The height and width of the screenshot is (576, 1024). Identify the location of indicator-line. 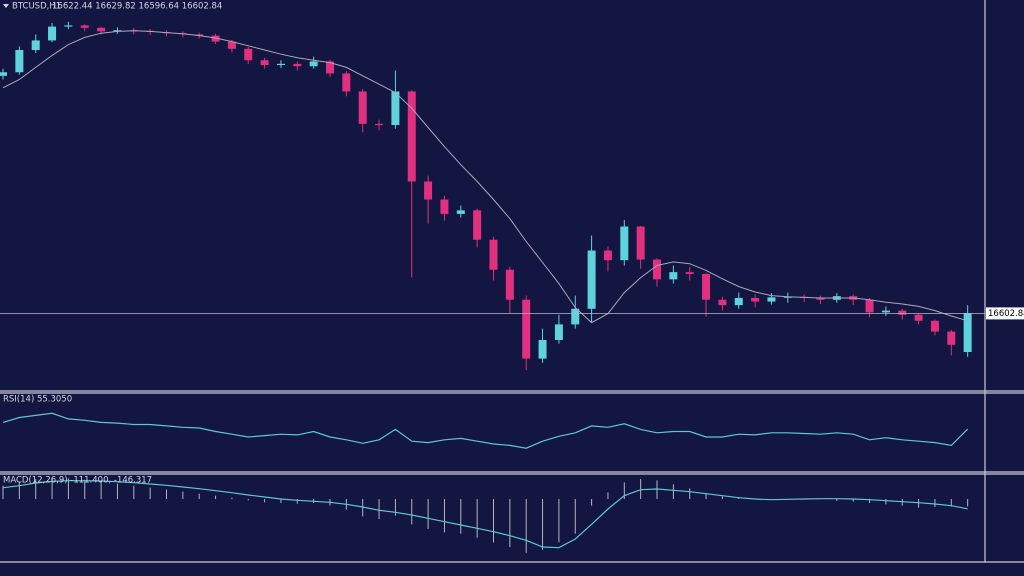
(485, 430).